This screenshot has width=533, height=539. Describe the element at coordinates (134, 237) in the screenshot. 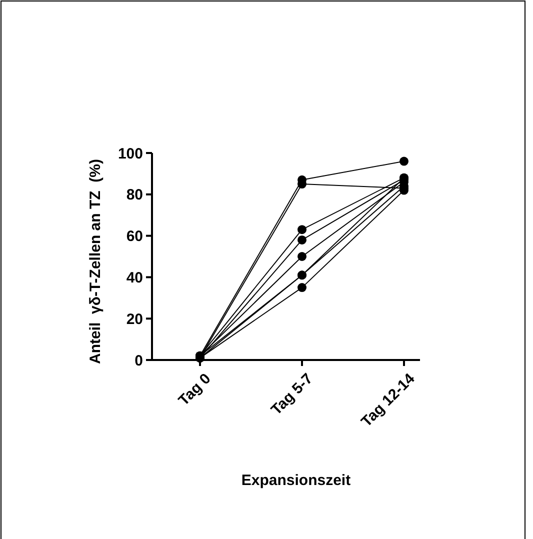

I see `y-tick-label: 60` at that location.